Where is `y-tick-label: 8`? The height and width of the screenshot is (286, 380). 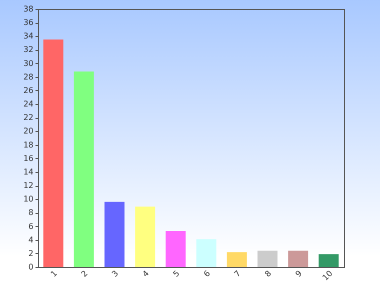
y-tick-label: 8 is located at coordinates (31, 213).